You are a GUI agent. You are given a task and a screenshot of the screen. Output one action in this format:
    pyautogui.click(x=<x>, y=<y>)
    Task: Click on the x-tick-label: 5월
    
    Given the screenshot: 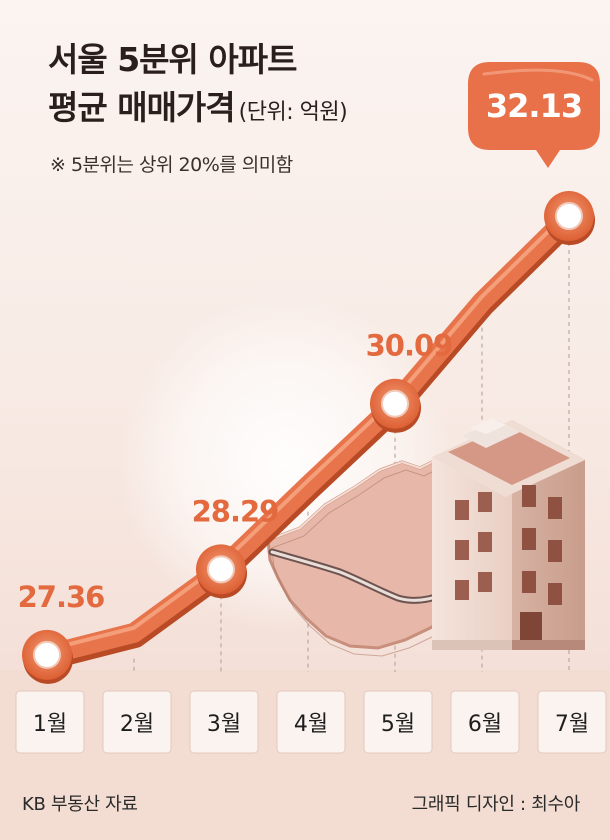 What is the action you would take?
    pyautogui.click(x=398, y=724)
    